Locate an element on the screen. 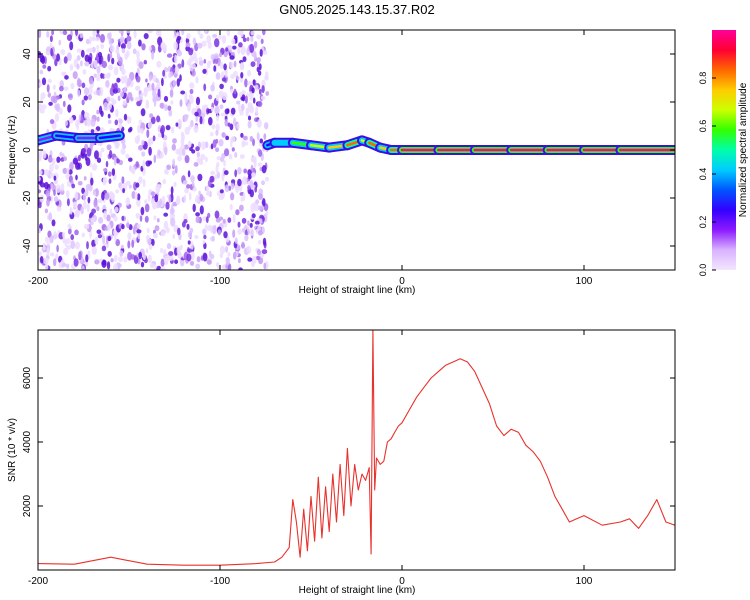  colorbar-tick-label: 0.6 is located at coordinates (703, 126).